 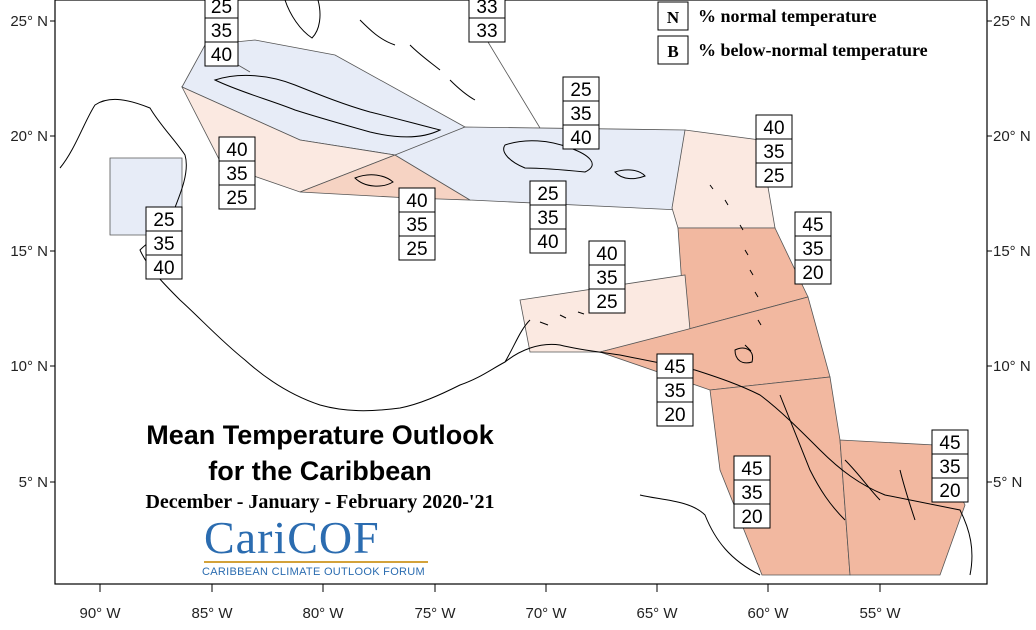 I want to click on latitude-axis-right: 25° N 20° N 15° N 10° N 5° N, so click(x=1009, y=252).